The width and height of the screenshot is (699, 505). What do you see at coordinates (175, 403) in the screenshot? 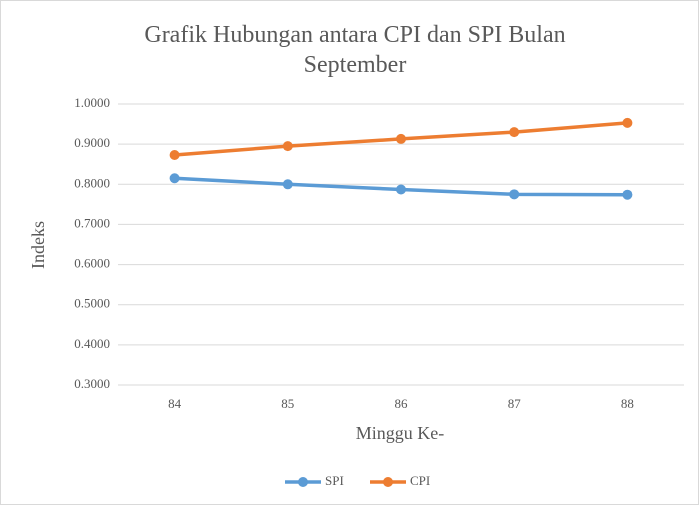
I see `x-tick-label: 84` at bounding box center [175, 403].